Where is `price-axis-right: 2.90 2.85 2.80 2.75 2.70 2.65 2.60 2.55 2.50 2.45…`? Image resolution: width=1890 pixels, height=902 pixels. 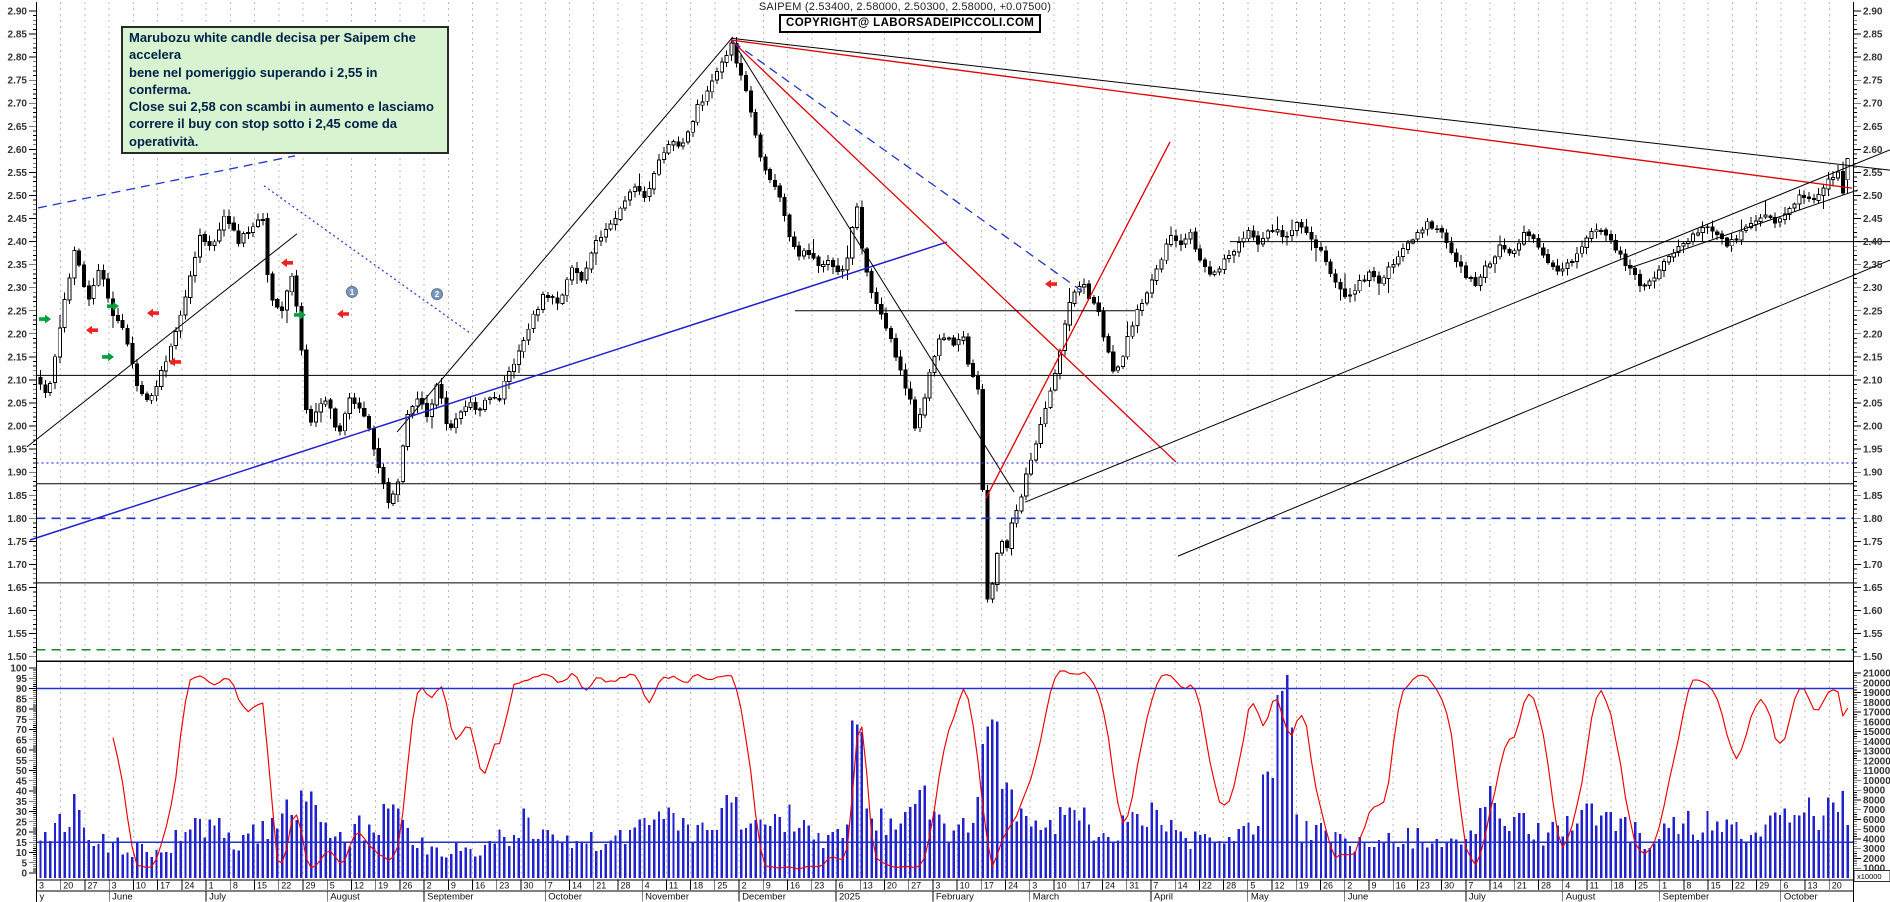
price-axis-right: 2.90 2.85 2.80 2.75 2.70 2.65 2.60 2.55 2.50 2.45… is located at coordinates (1868, 335).